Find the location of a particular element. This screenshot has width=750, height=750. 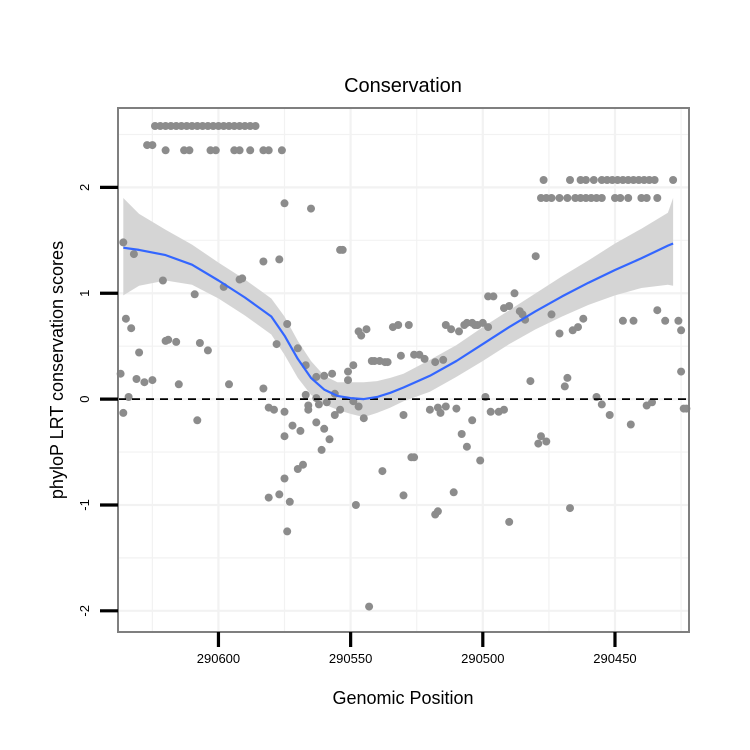

chart-title: Conservation is located at coordinates (403, 86).